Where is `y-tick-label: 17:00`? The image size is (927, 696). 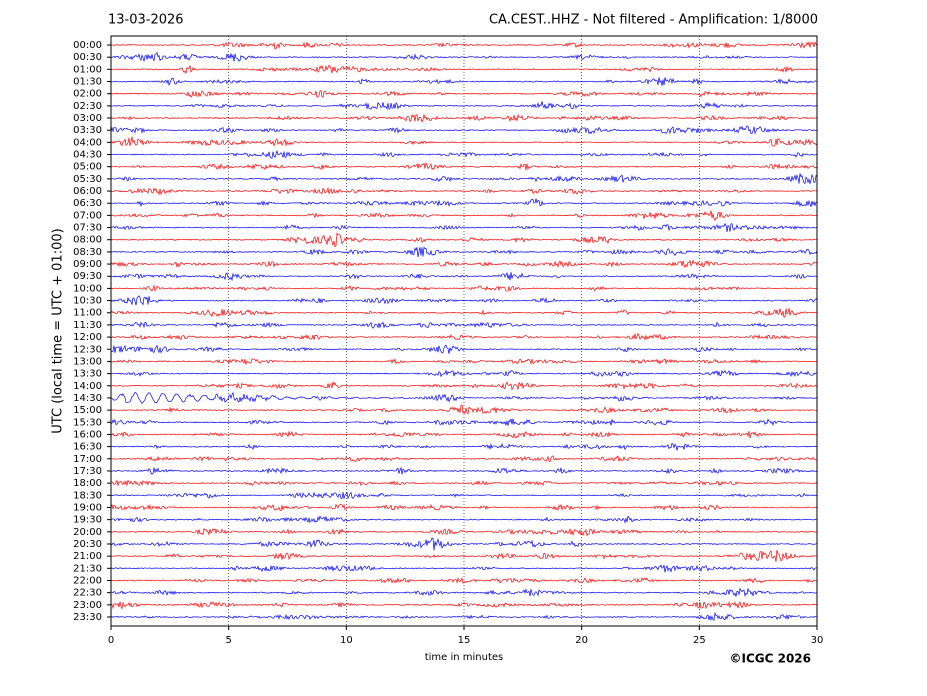 y-tick-label: 17:00 is located at coordinates (87, 459).